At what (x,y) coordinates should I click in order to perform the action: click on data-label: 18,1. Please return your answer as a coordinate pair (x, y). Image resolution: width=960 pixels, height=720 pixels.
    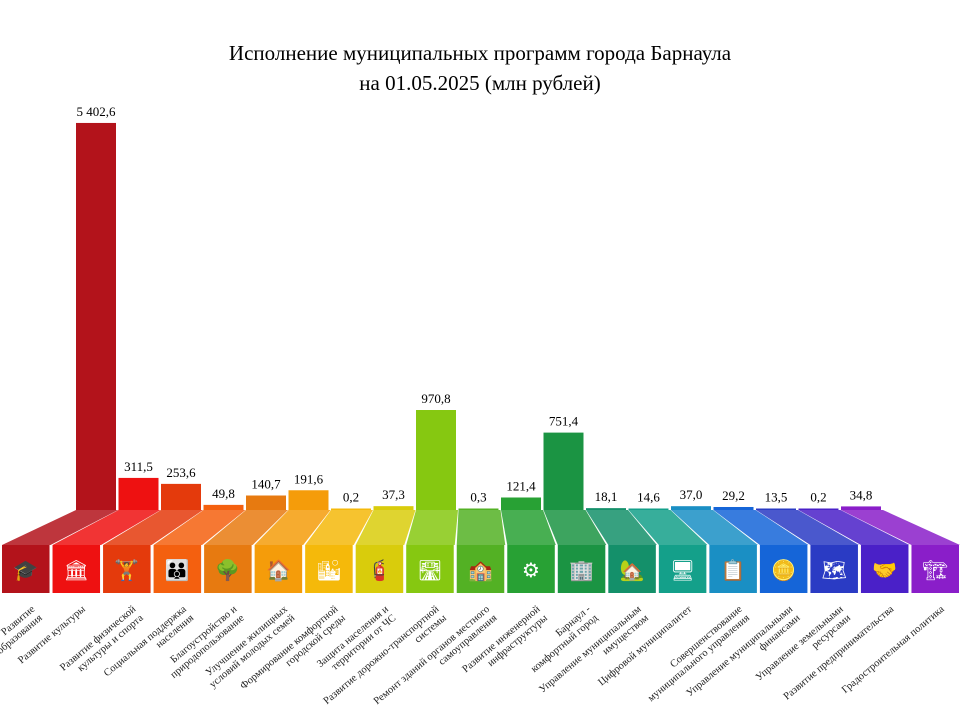
    Looking at the image, I should click on (606, 496).